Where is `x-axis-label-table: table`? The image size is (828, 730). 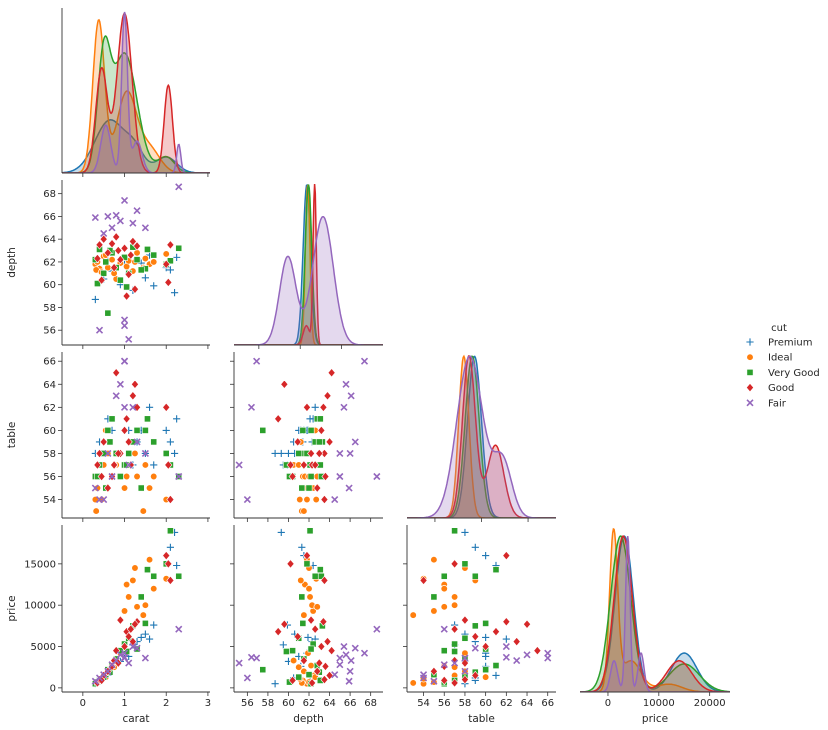
x-axis-label-table: table is located at coordinates (481, 719).